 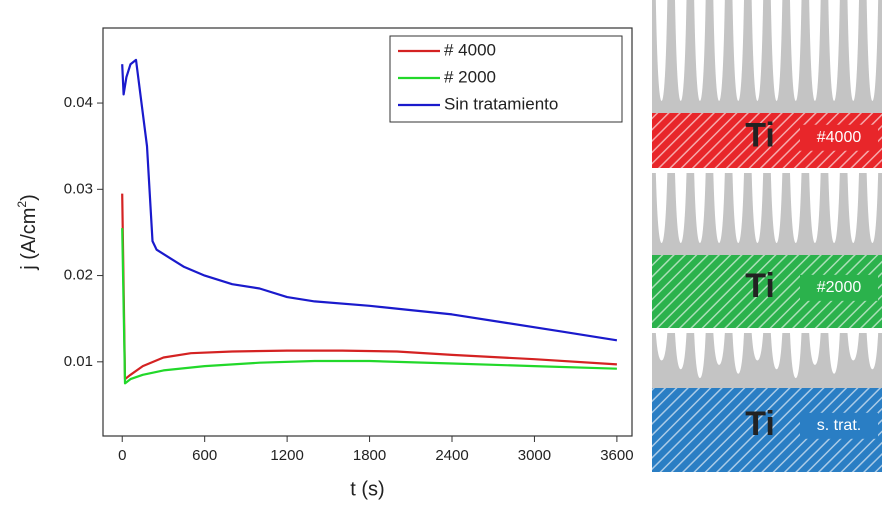 I want to click on y-axis-label-part: j (A/cm, so click(x=29, y=239).